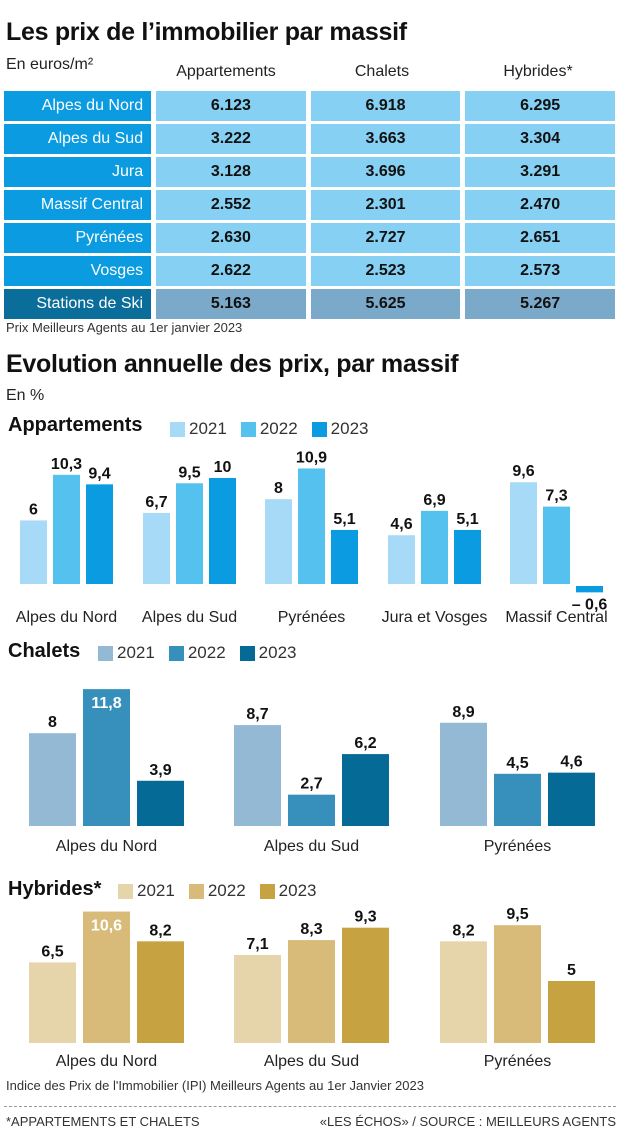 Image resolution: width=620 pixels, height=1134 pixels. I want to click on data-label: 8,3, so click(311, 929).